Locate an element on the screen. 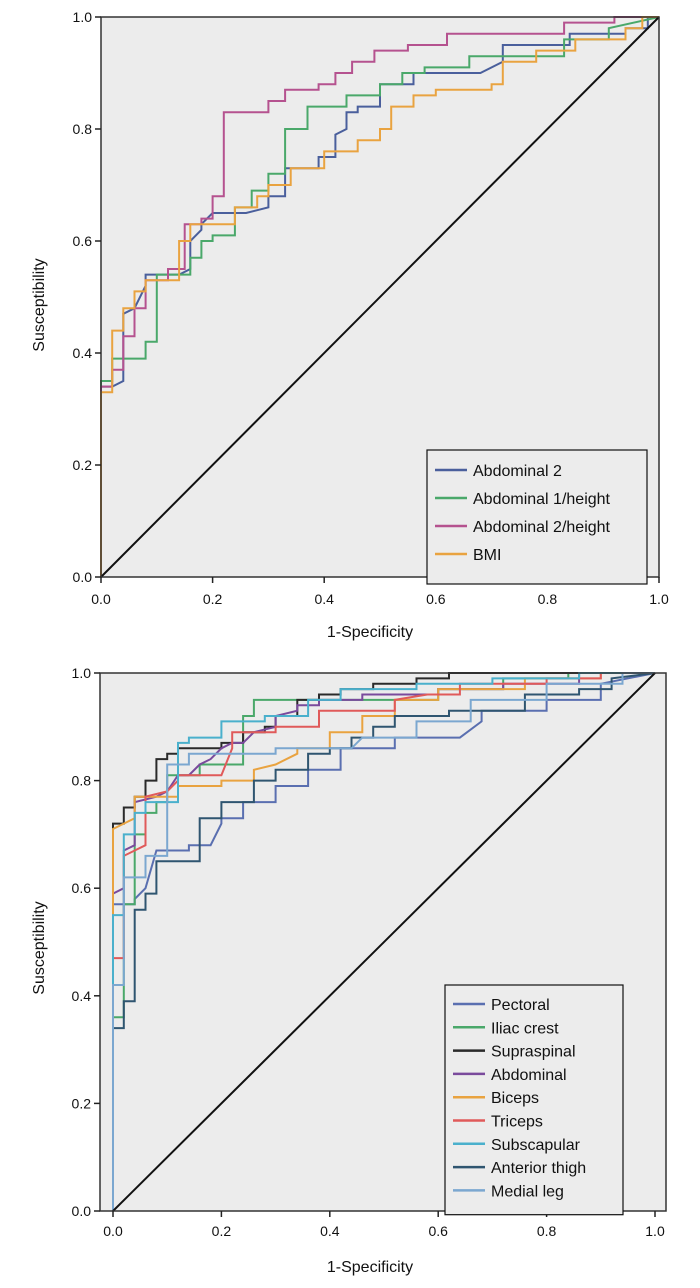 This screenshot has width=700, height=1288. legend-label: Subscapular is located at coordinates (536, 1145).